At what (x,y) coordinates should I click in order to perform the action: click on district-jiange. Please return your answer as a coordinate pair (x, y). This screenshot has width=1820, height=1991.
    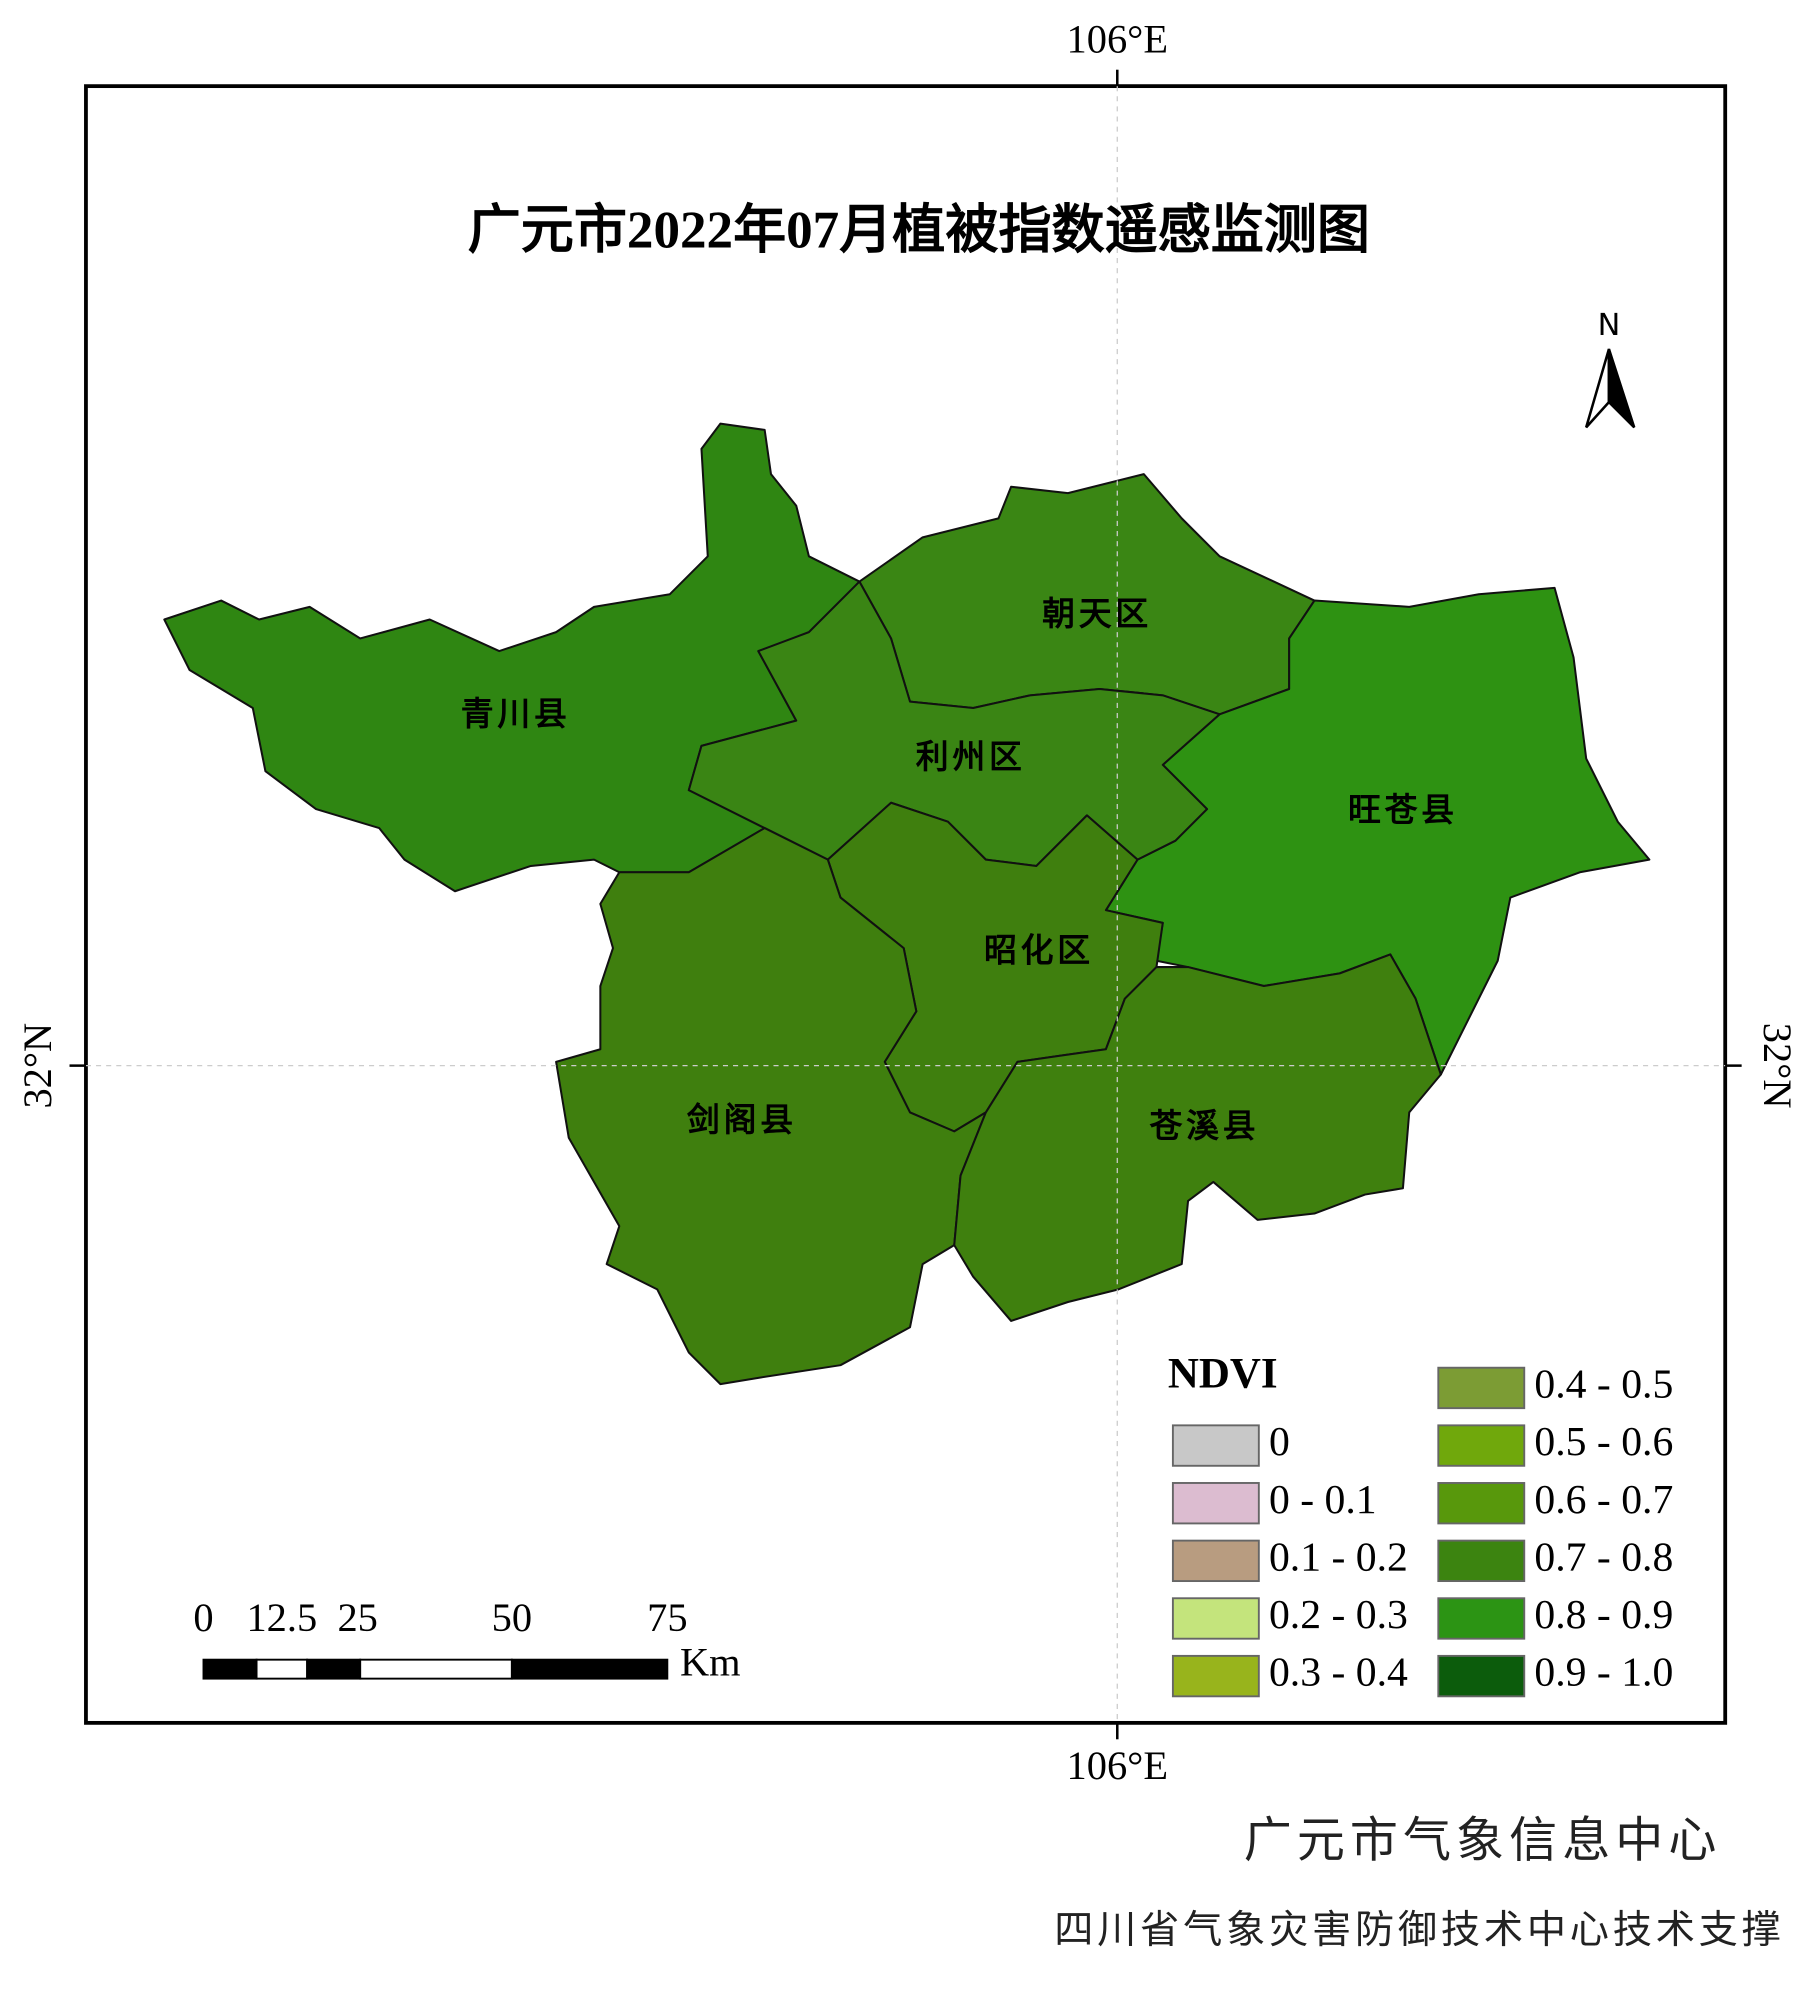
    Looking at the image, I should click on (771, 1106).